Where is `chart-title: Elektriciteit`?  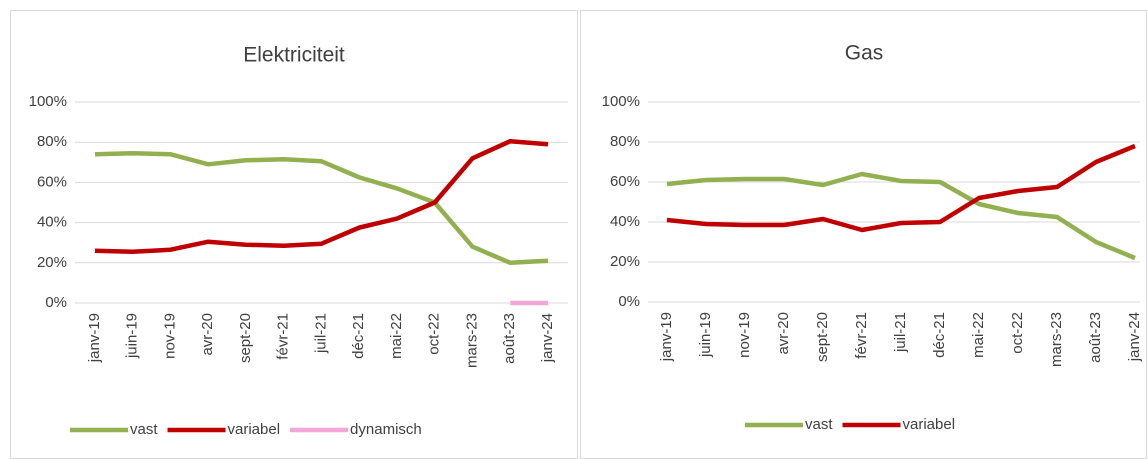
chart-title: Elektriciteit is located at coordinates (294, 55).